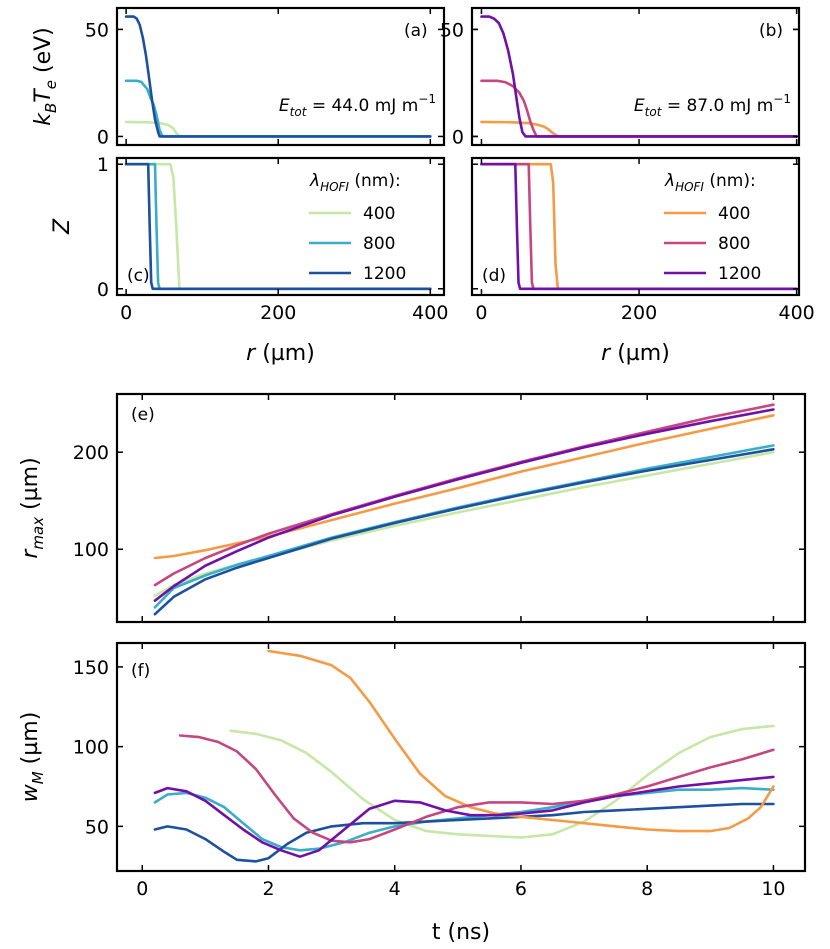 This screenshot has height=949, width=830. I want to click on energy-value: = 87.0 mJ m, so click(717, 106).